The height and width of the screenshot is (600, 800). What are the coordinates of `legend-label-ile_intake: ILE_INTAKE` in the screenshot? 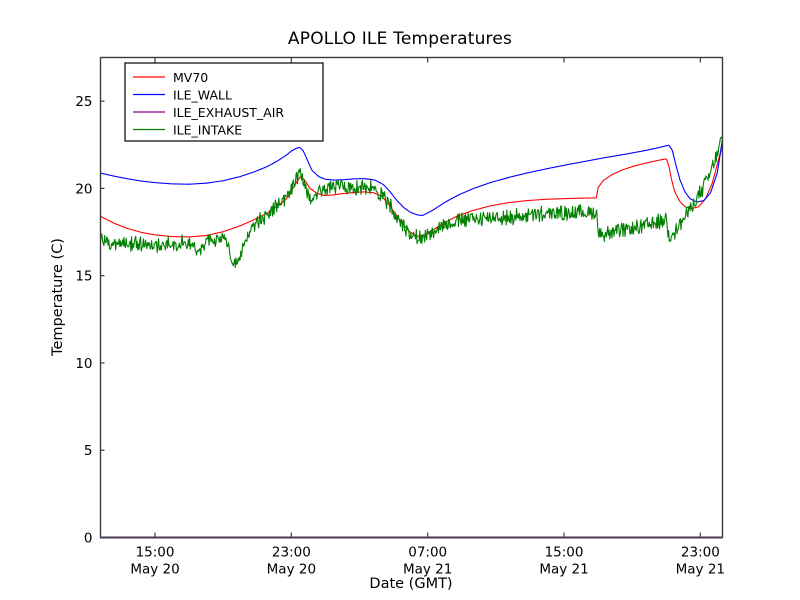 It's located at (207, 130).